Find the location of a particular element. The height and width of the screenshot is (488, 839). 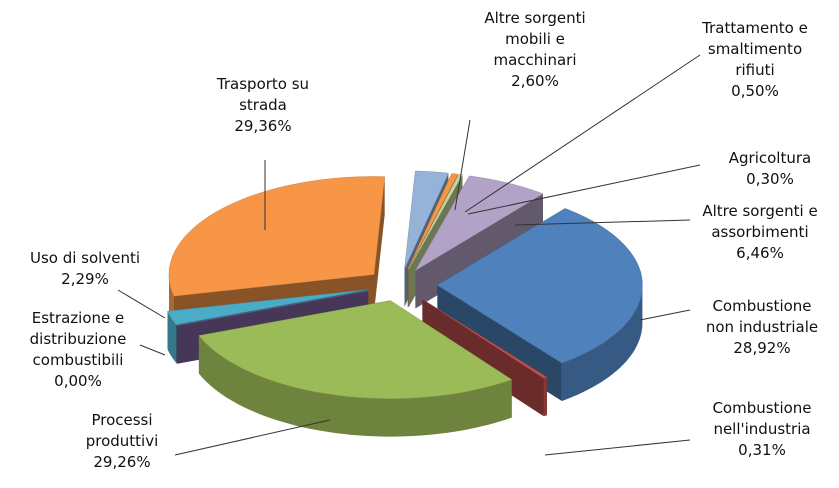

slice-label: Processi produttivi 29,26% is located at coordinates (122, 441).